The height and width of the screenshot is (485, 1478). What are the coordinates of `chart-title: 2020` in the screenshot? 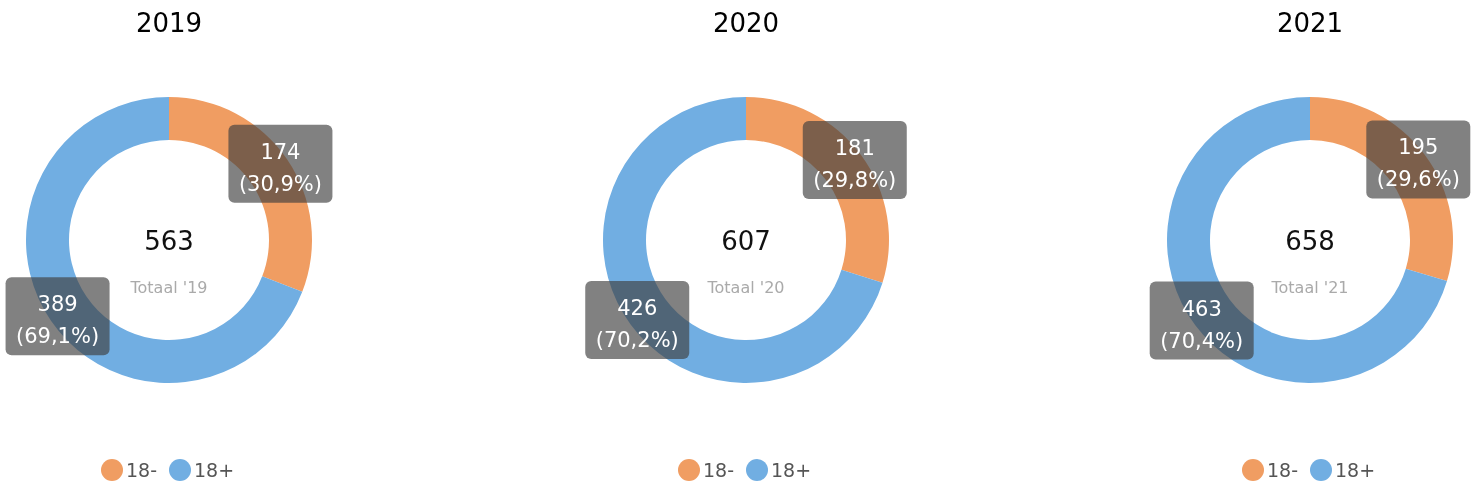 It's located at (746, 23).